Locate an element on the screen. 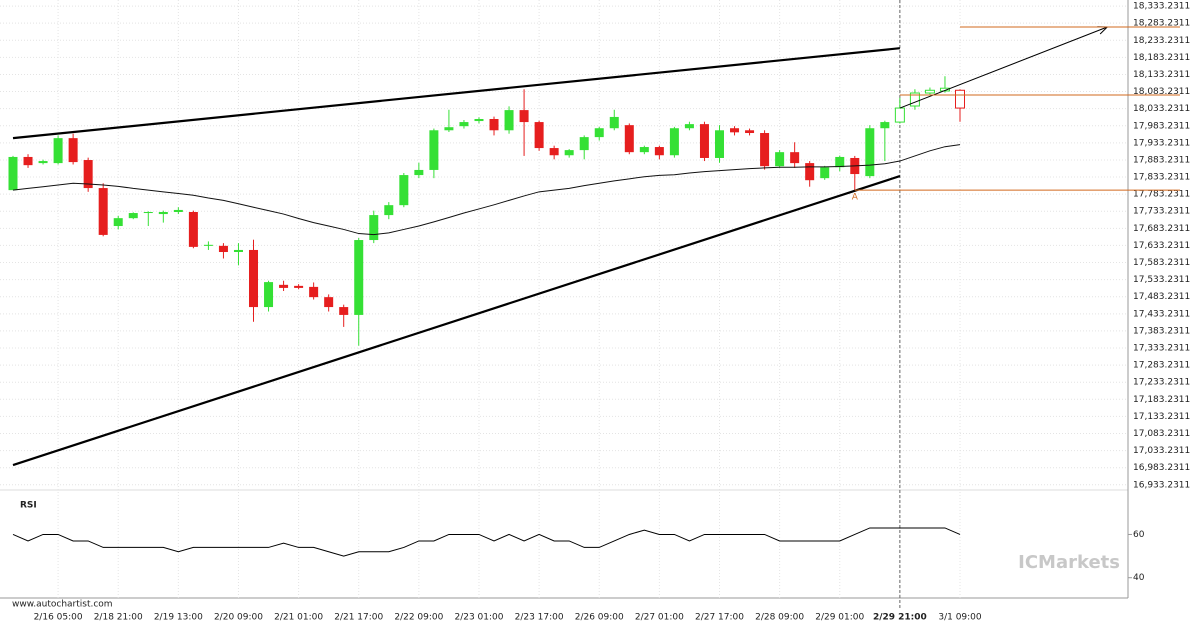 This screenshot has height=630, width=1200. x-tick-label: 2/27 17:00 is located at coordinates (719, 618).